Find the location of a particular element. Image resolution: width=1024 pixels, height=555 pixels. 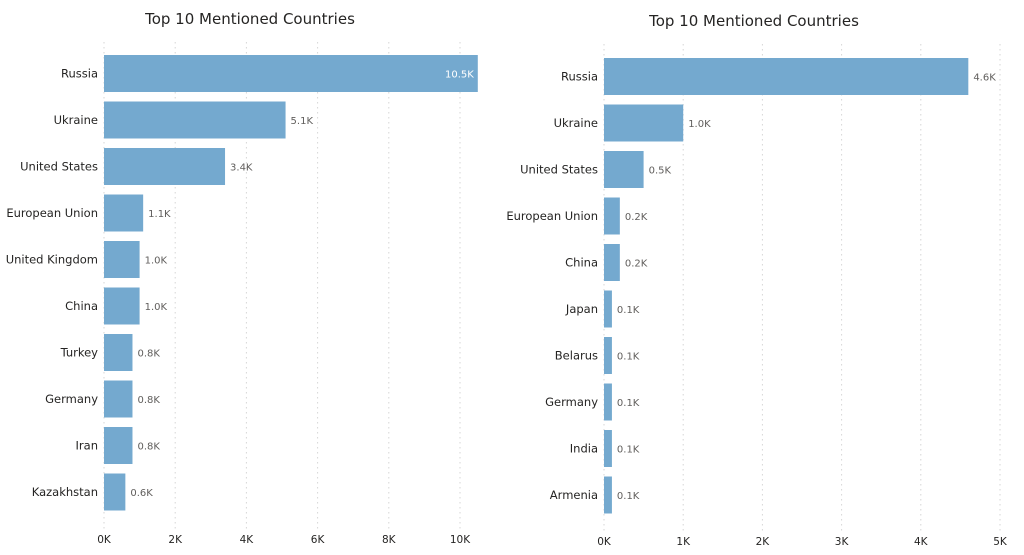

category-label: Turkey is located at coordinates (79, 353).